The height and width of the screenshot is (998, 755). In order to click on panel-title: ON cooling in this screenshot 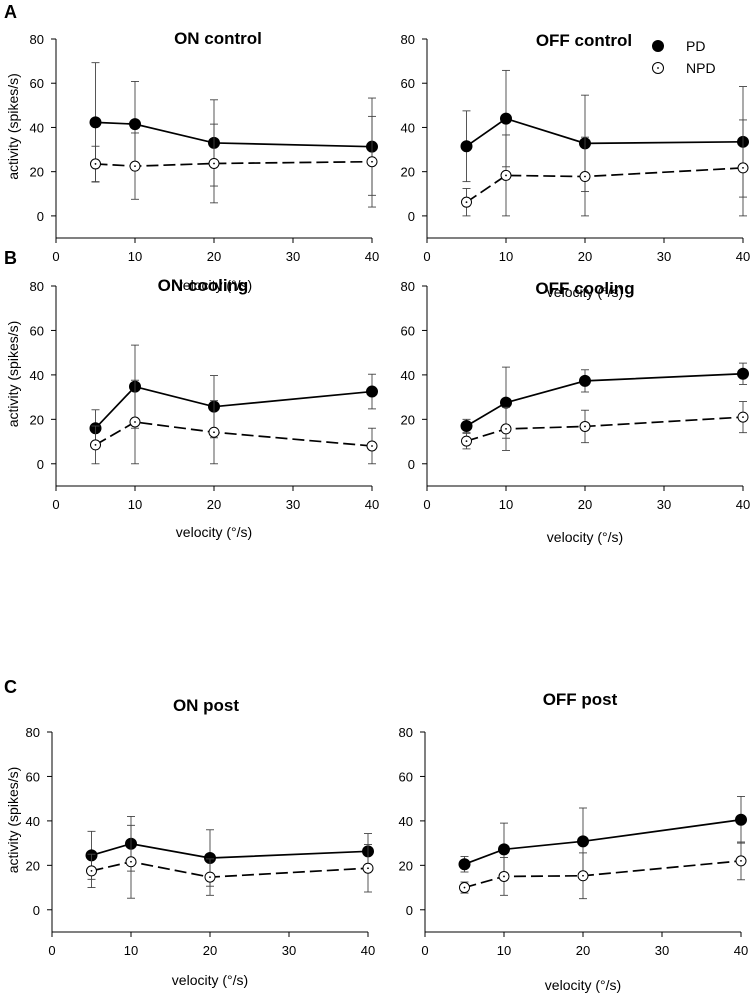, I will do `click(203, 285)`.